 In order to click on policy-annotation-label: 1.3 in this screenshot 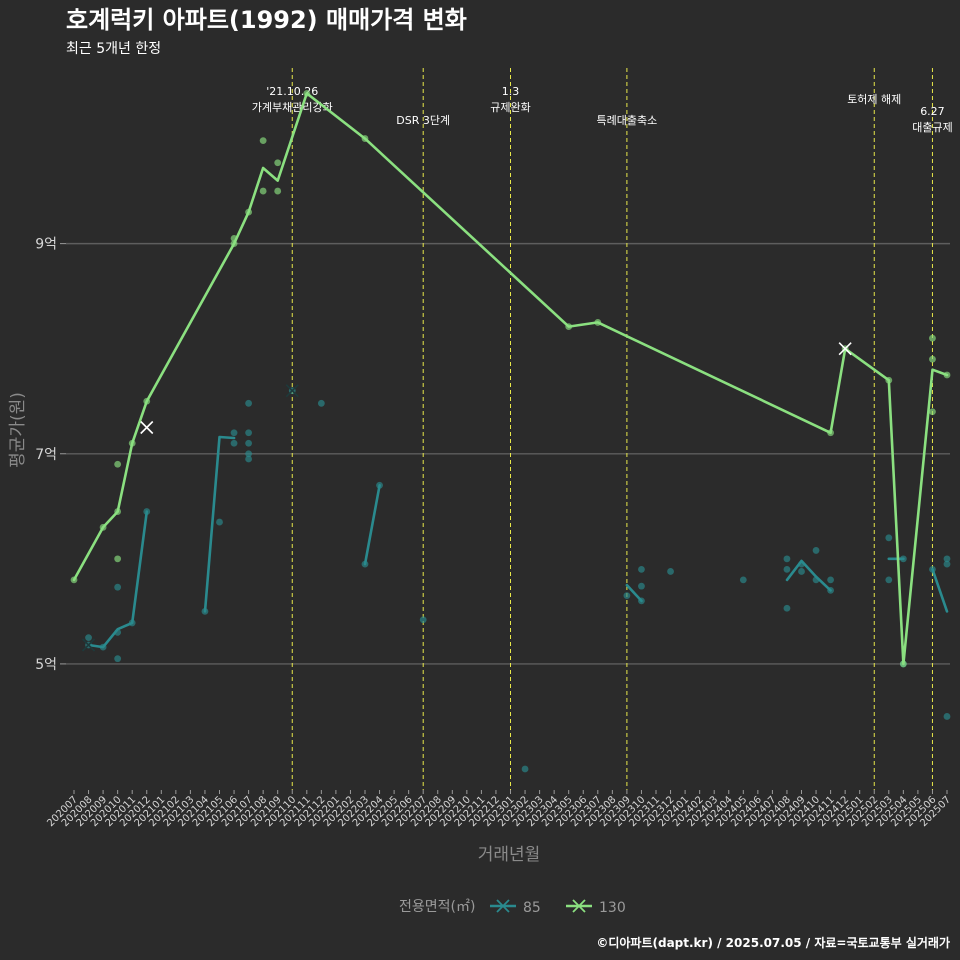, I will do `click(511, 91)`.